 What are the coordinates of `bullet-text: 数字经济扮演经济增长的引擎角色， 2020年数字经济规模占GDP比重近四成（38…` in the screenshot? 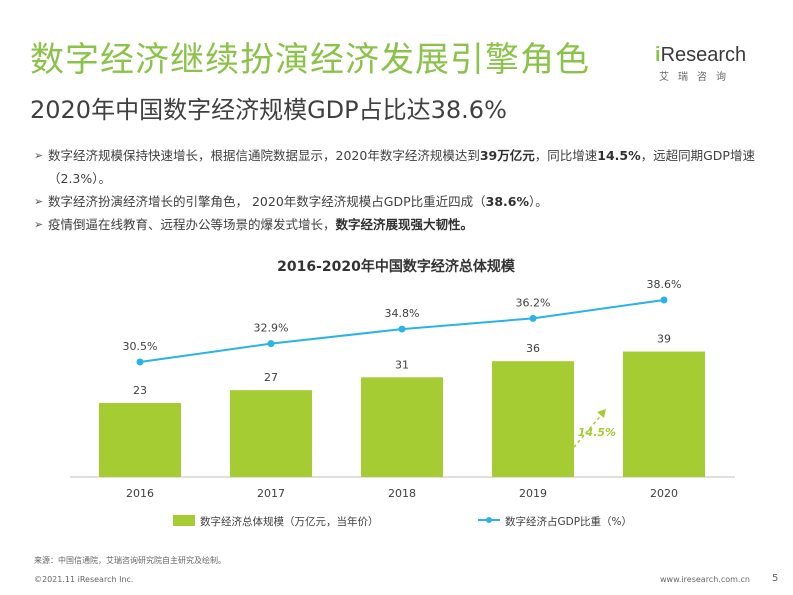 It's located at (406, 201).